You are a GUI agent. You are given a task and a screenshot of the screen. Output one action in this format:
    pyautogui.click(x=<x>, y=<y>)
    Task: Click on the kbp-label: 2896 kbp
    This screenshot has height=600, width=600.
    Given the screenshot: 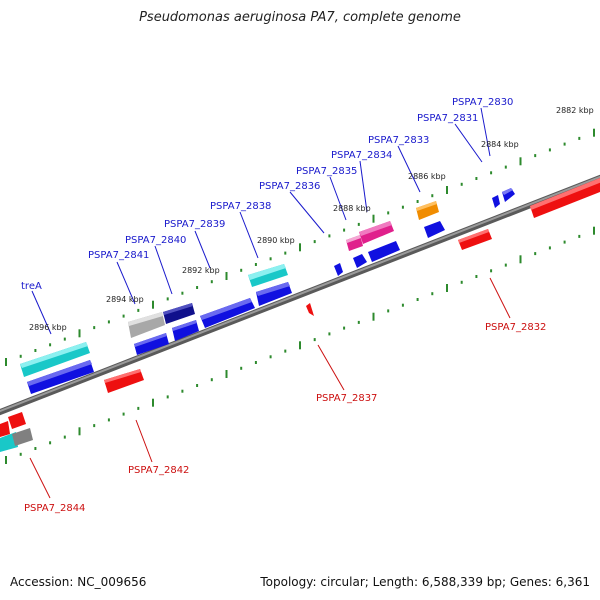 What is the action you would take?
    pyautogui.click(x=48, y=327)
    